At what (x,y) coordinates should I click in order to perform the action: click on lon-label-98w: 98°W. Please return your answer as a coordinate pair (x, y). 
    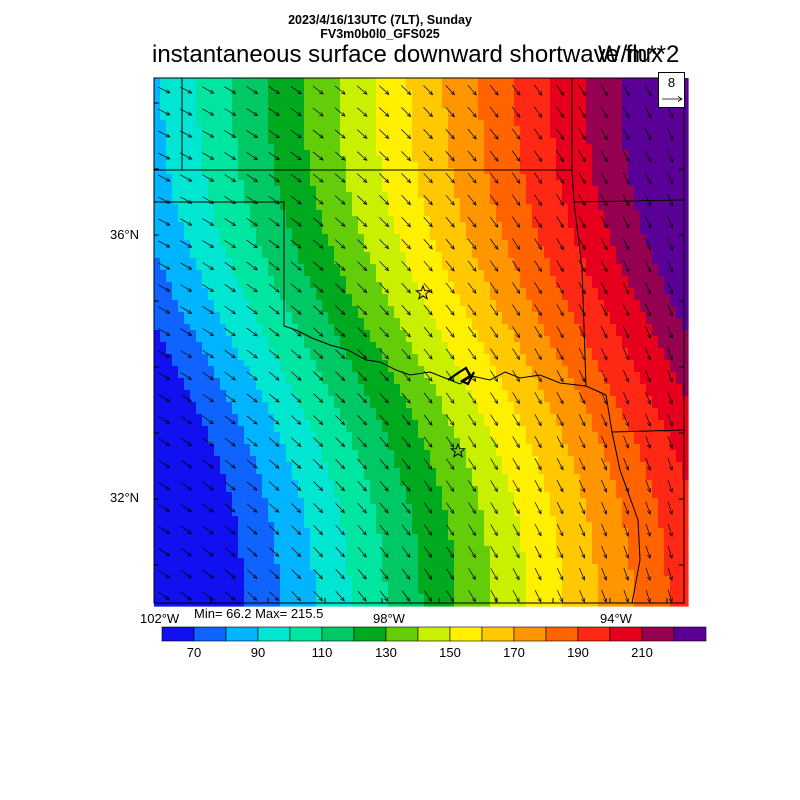
    Looking at the image, I should click on (389, 618).